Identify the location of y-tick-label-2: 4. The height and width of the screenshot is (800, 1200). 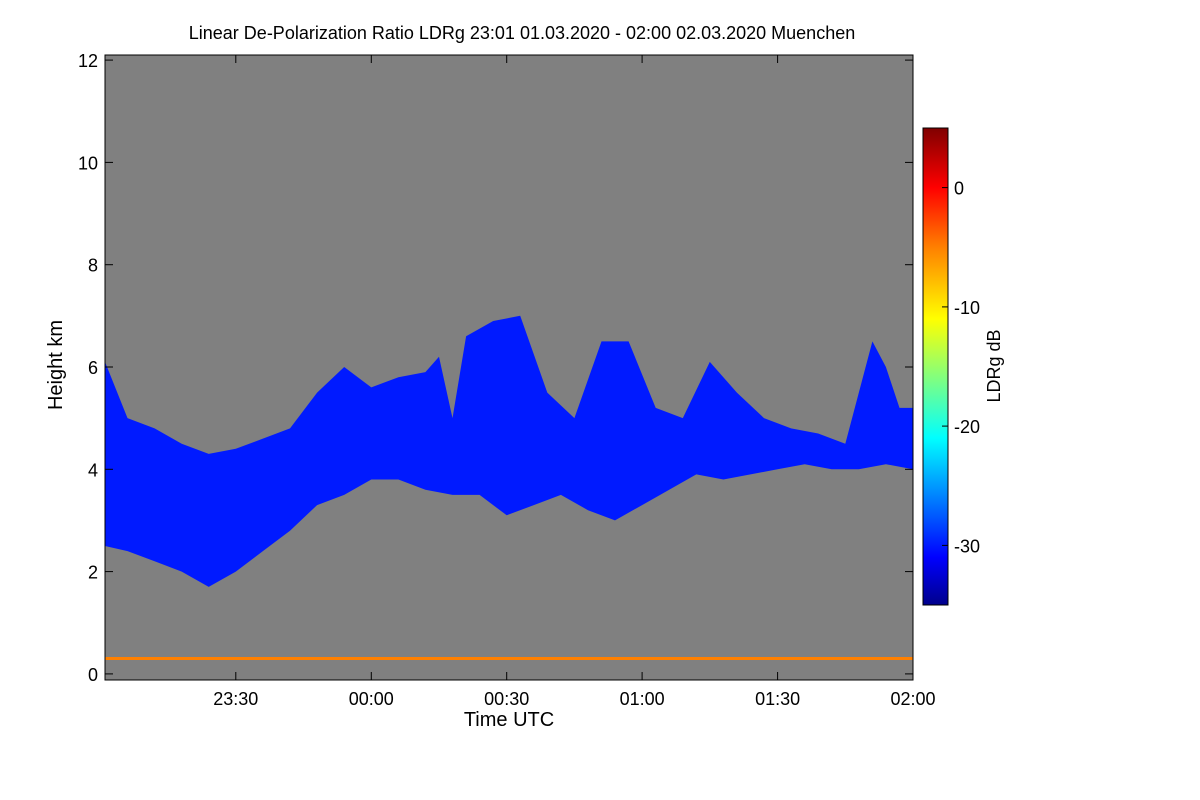
(93, 470).